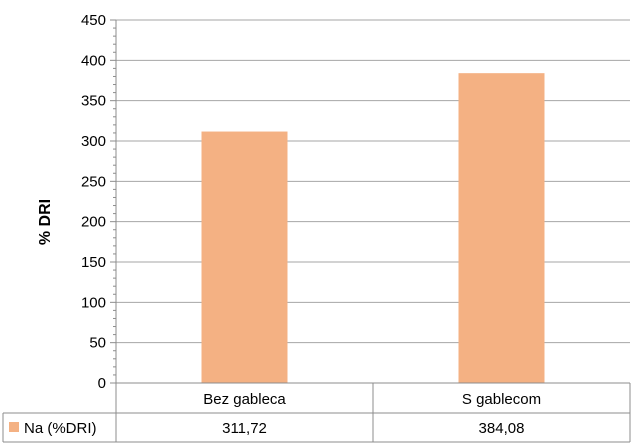 The height and width of the screenshot is (444, 634). I want to click on y-tick-label: 300, so click(93, 141).